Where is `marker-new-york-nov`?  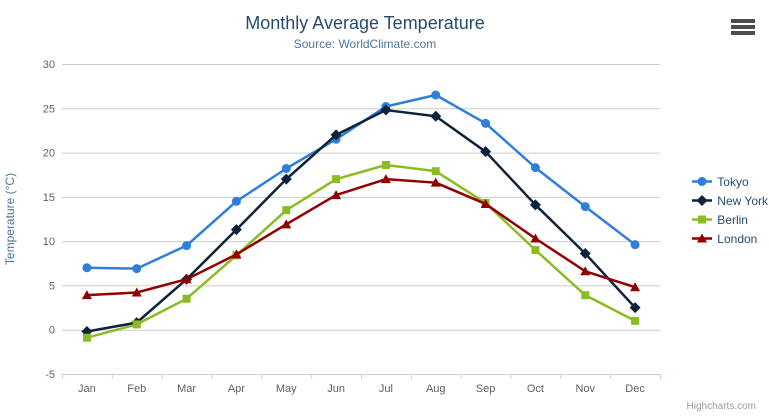
marker-new-york-nov is located at coordinates (585, 254).